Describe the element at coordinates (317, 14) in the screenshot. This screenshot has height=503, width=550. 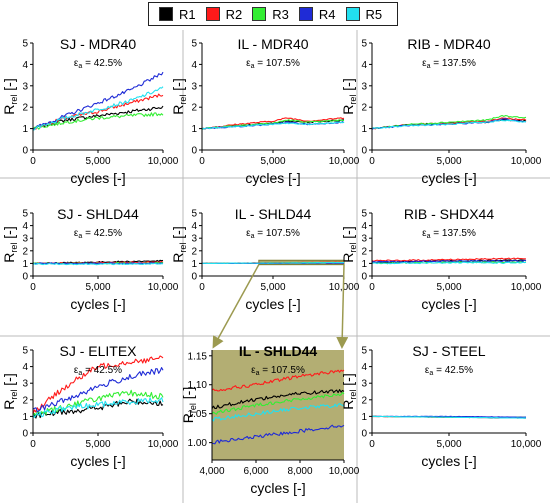
I see `legend-item-r4: R4` at that location.